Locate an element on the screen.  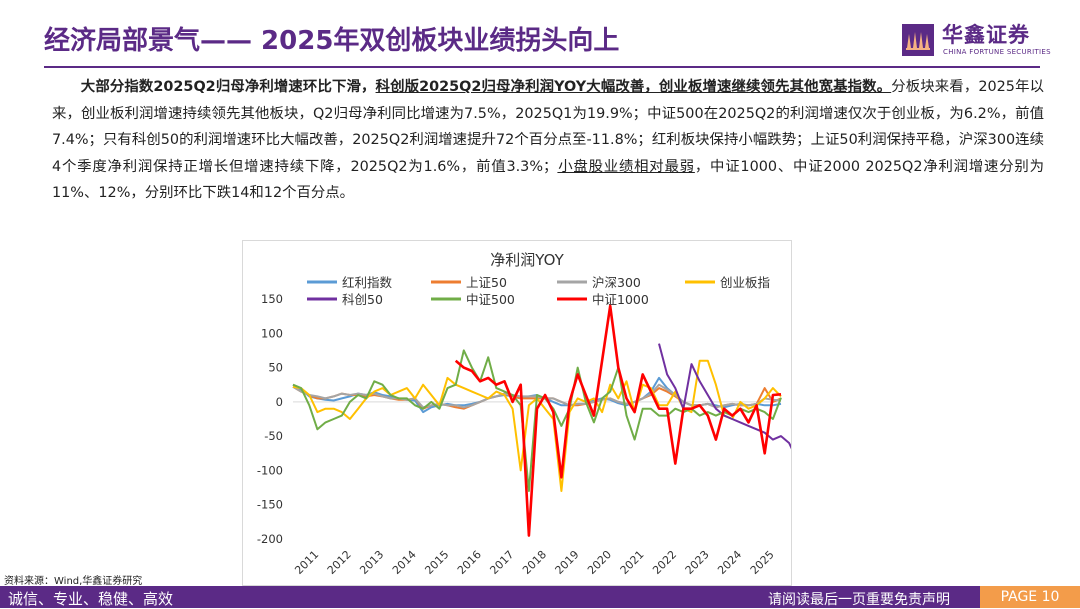
footer-disclaimer: 请阅读最后一页重要免责声明 is located at coordinates (859, 600).